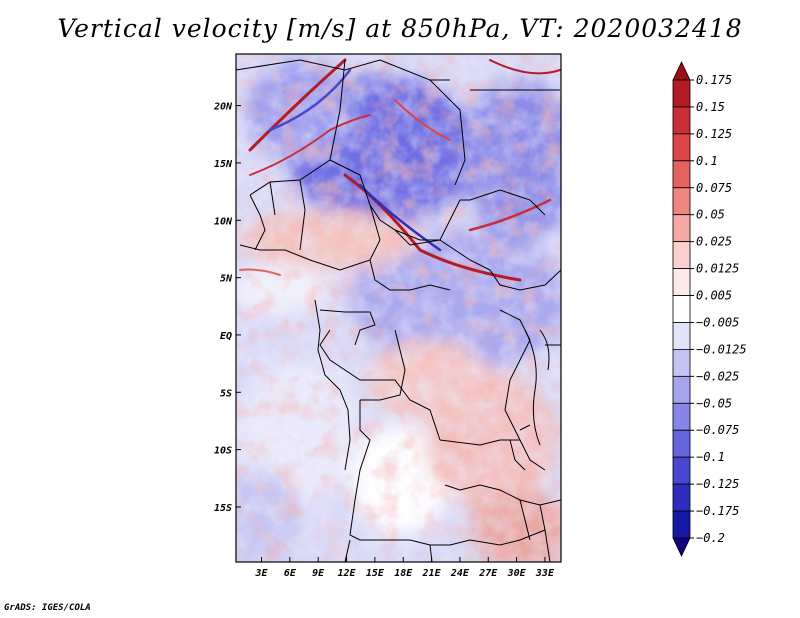 The image size is (800, 618). Describe the element at coordinates (290, 573) in the screenshot. I see `x-tick-label: 6E` at that location.